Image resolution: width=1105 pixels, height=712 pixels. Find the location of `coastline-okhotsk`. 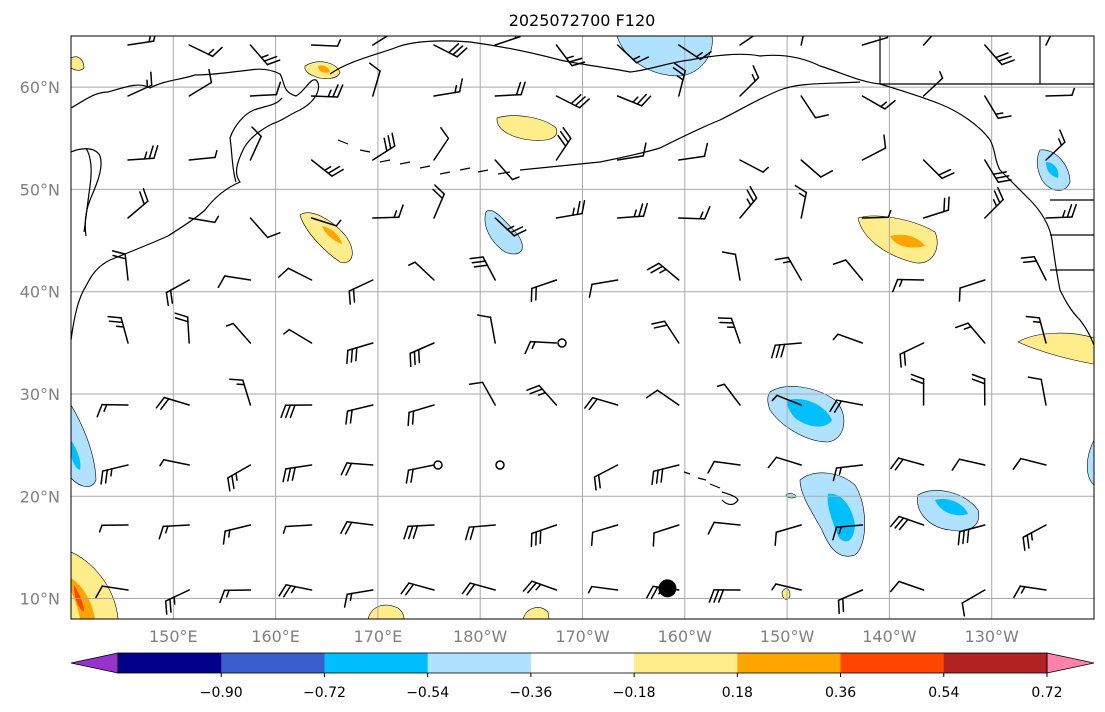

coastline-okhotsk is located at coordinates (86, 192).